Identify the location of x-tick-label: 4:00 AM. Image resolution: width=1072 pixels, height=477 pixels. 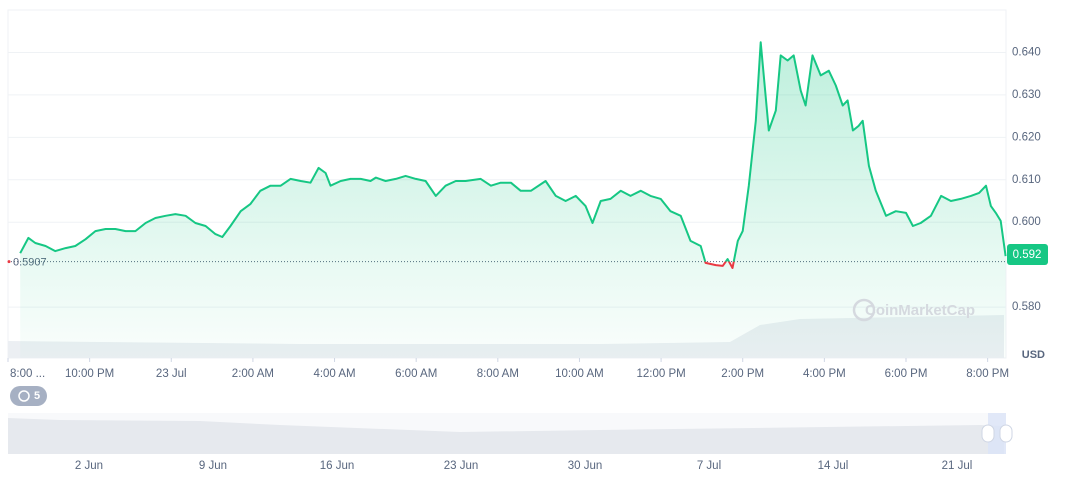
(334, 374).